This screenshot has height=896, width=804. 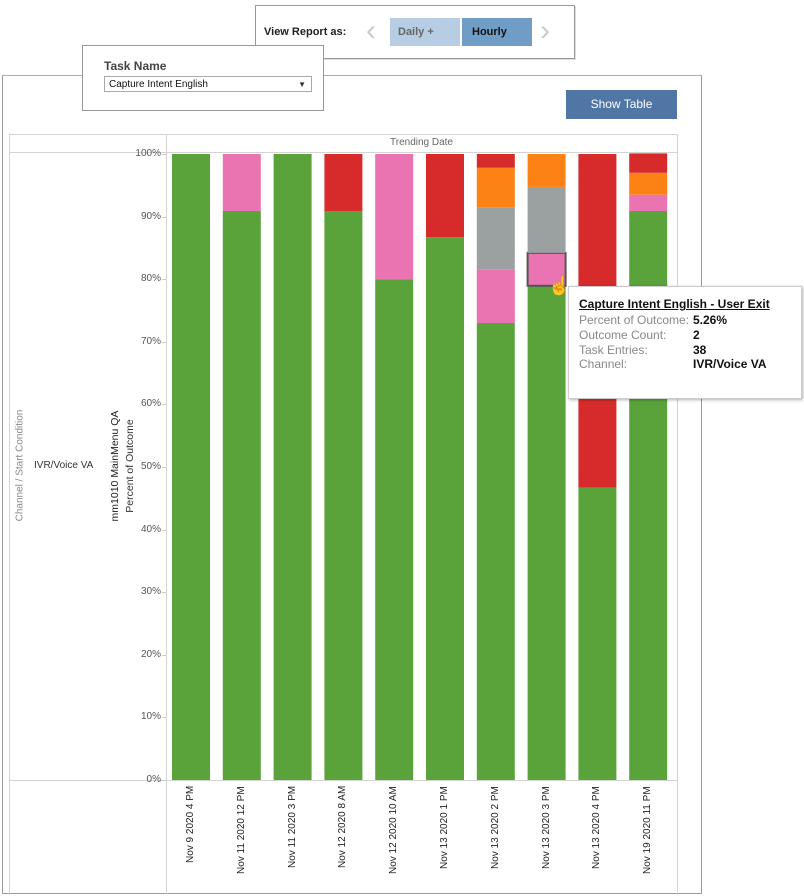 What do you see at coordinates (700, 350) in the screenshot?
I see `tooltip-value: 38` at bounding box center [700, 350].